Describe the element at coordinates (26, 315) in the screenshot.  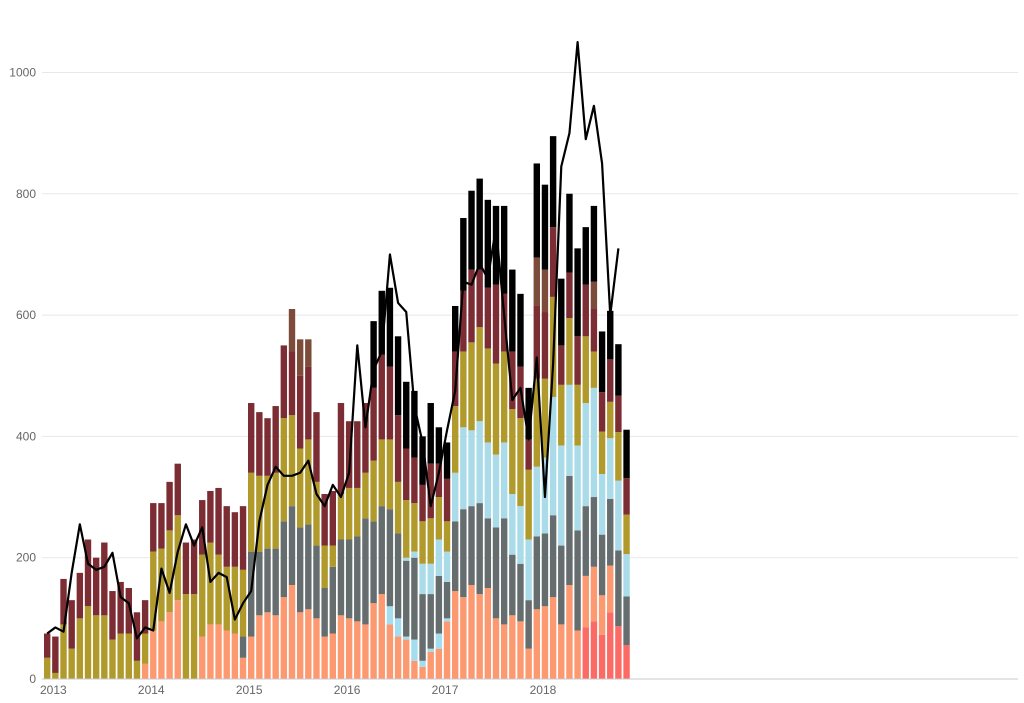
I see `y-tick-label: 600` at that location.